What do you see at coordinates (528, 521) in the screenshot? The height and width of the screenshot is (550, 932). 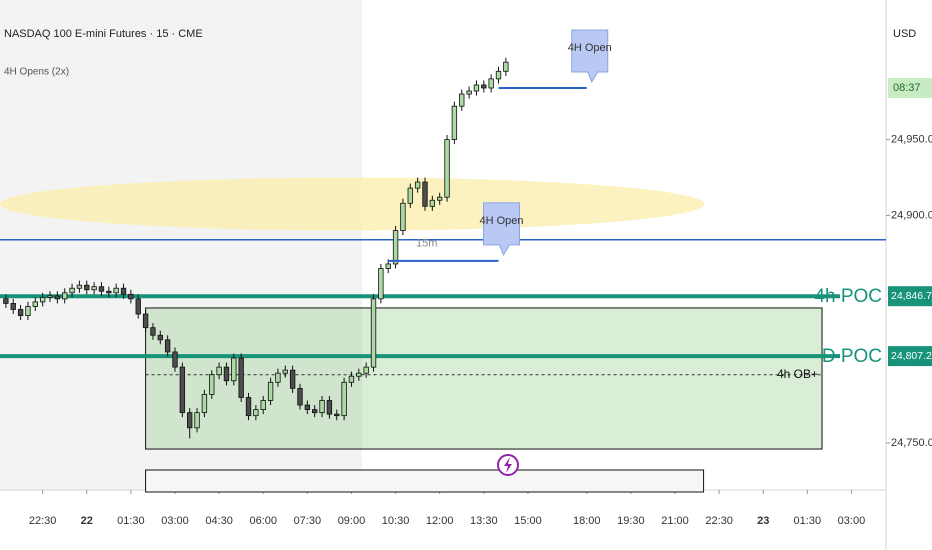 I see `x-tick-label: 15:00` at bounding box center [528, 521].